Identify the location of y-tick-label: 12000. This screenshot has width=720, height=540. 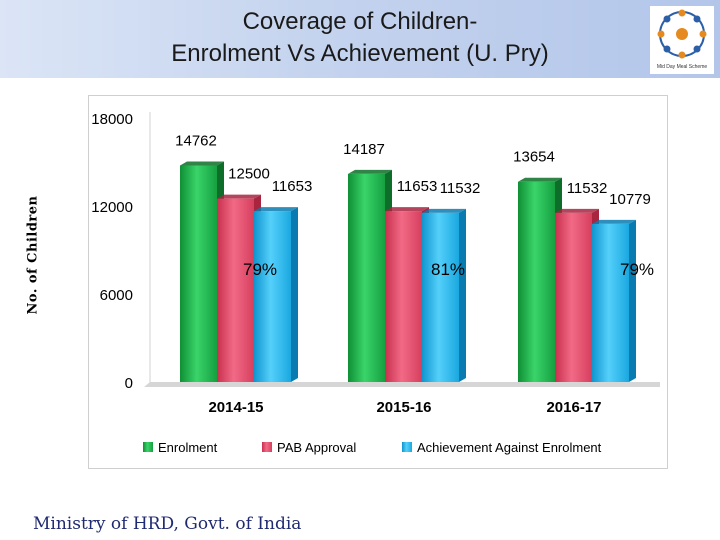
(112, 207).